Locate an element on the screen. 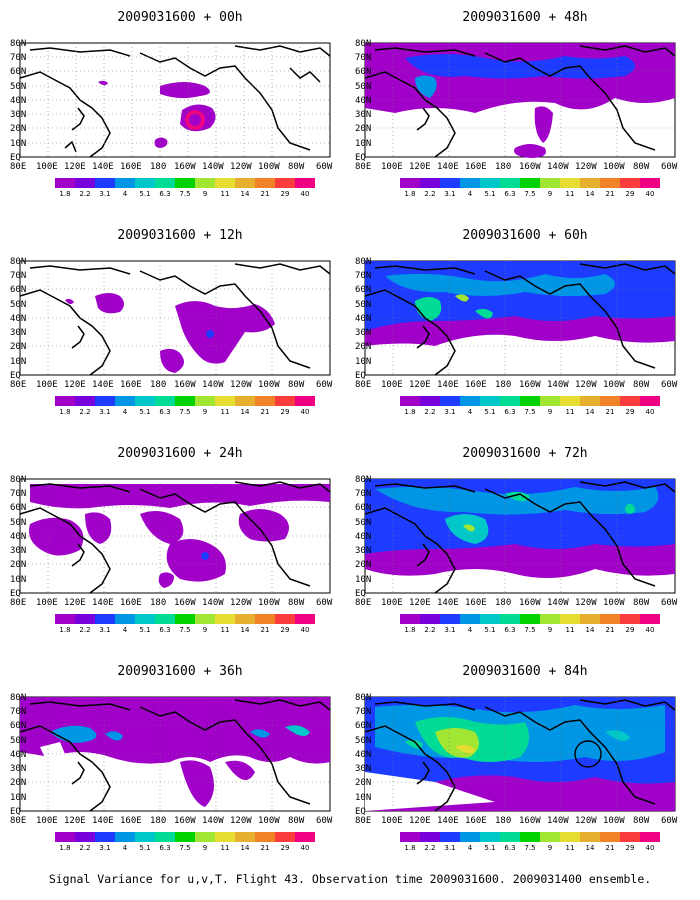 The image size is (700, 900). colorbar-label: 4 is located at coordinates (470, 194).